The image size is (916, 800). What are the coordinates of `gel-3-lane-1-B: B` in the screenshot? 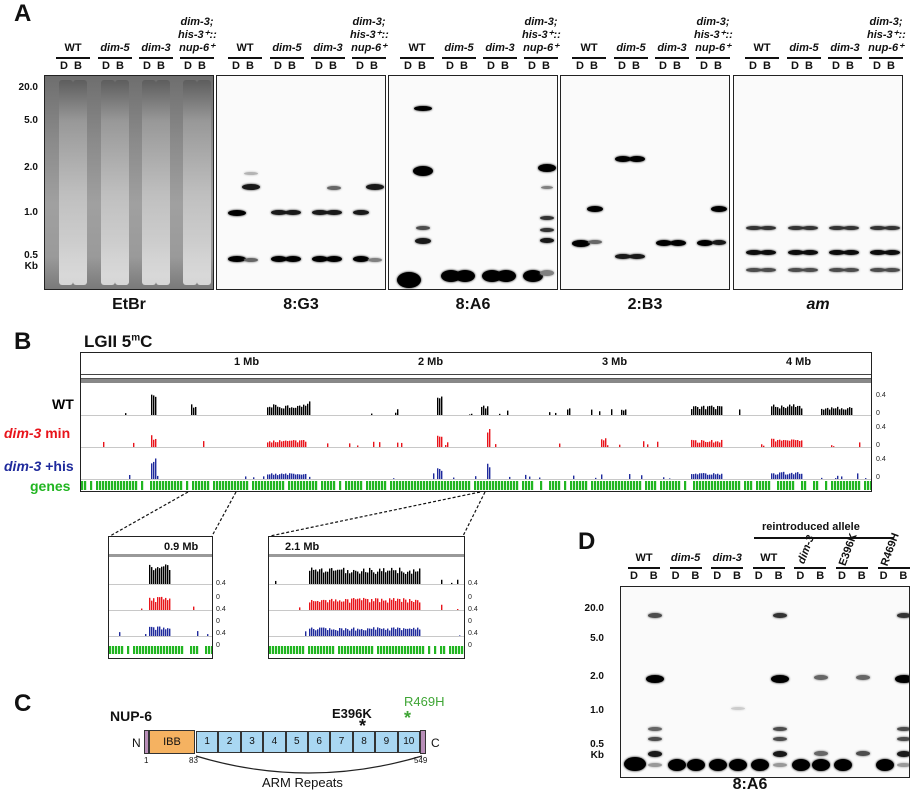 It's located at (636, 66).